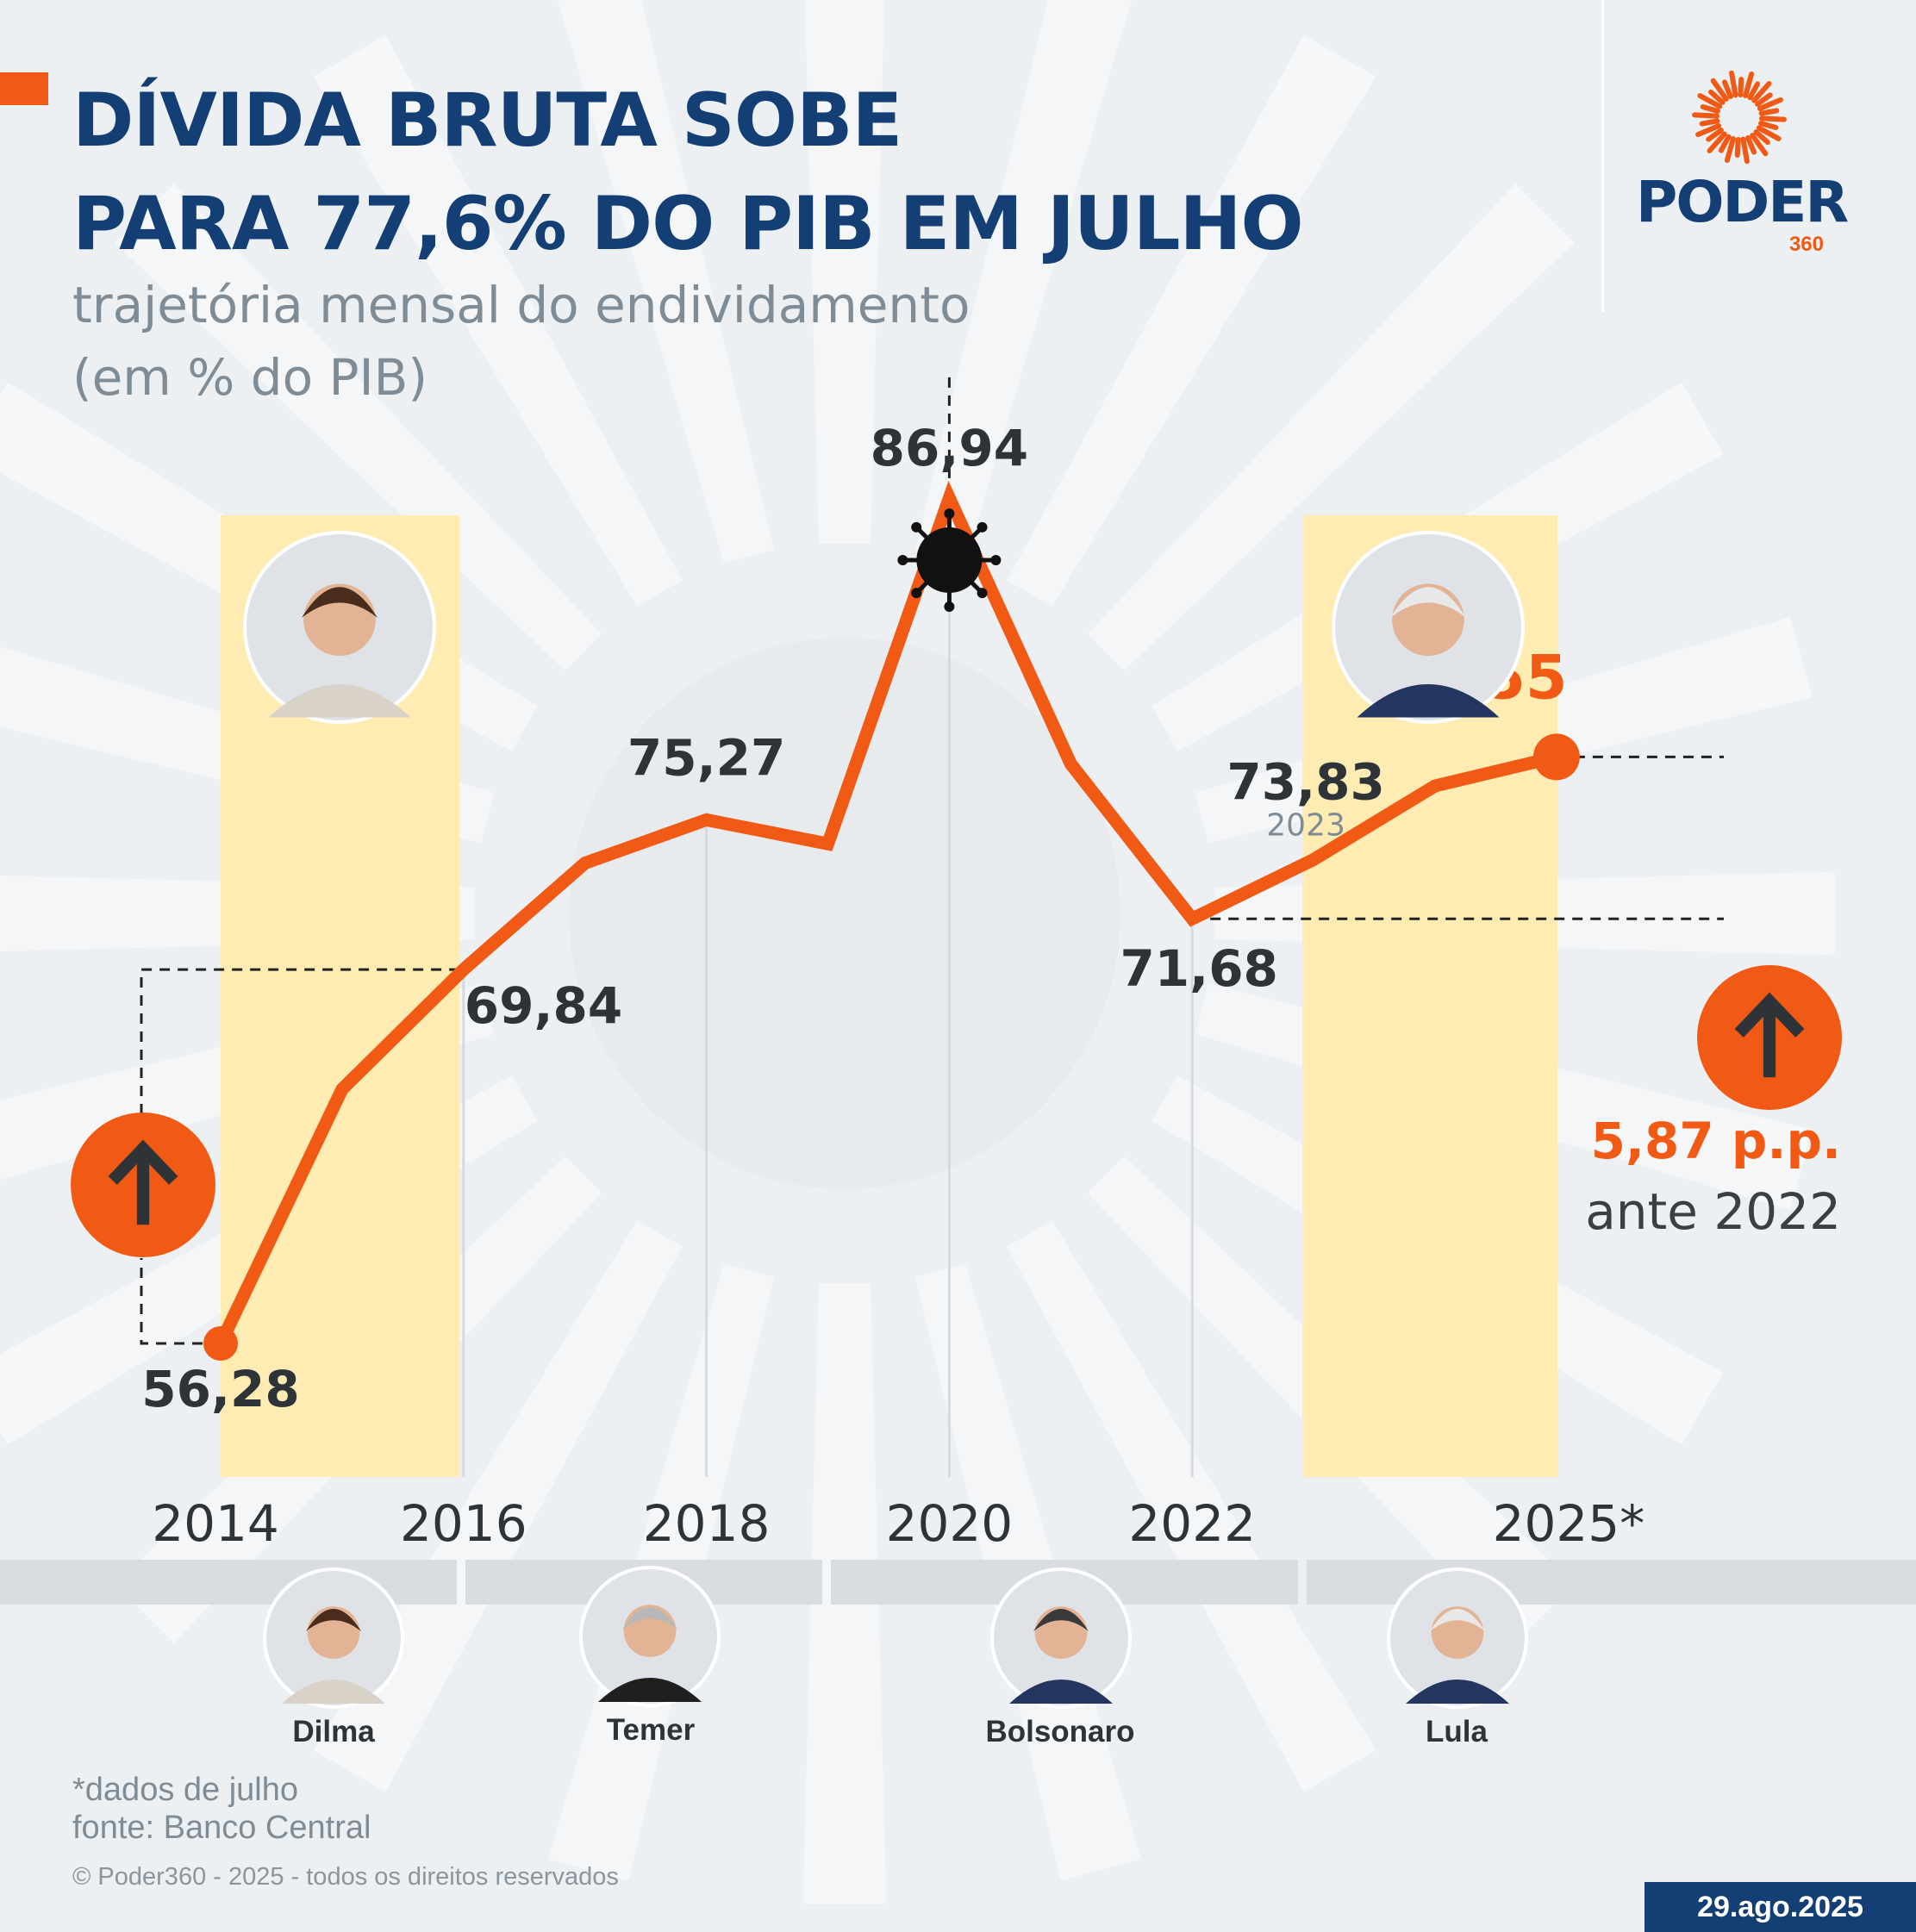 Image resolution: width=1916 pixels, height=1932 pixels. I want to click on data-label: 73,83, so click(1305, 781).